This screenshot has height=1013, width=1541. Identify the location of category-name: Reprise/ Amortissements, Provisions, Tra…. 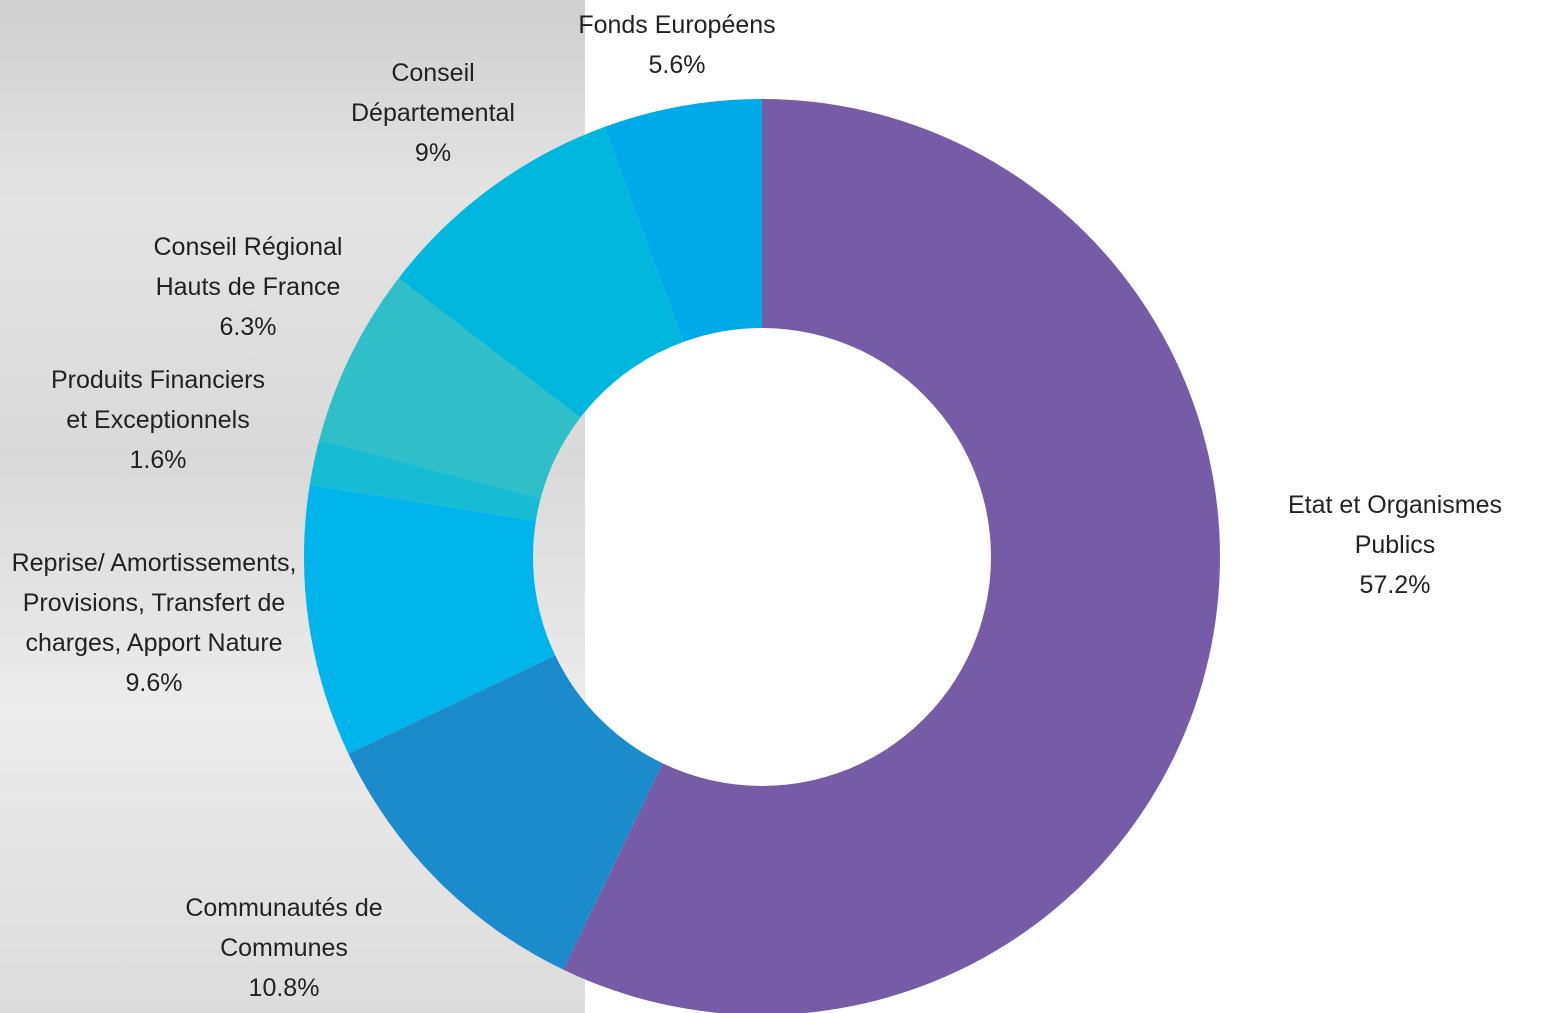
(154, 603).